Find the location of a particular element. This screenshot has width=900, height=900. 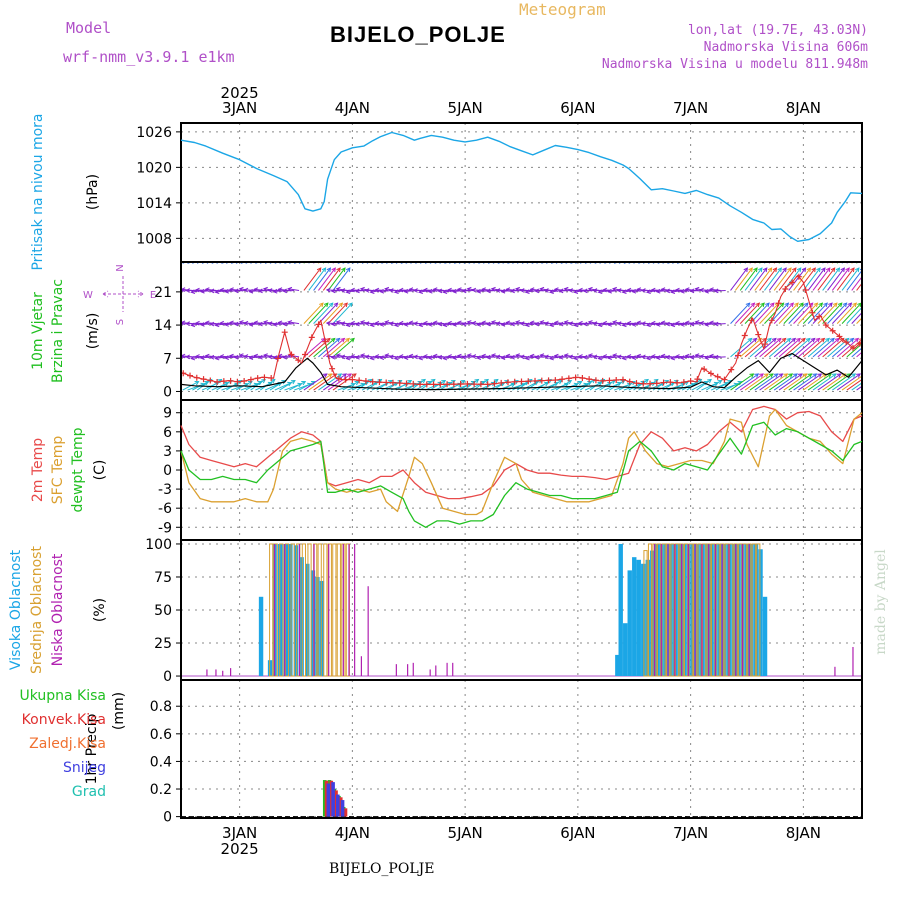

panel-frame is located at coordinates (521, 470).